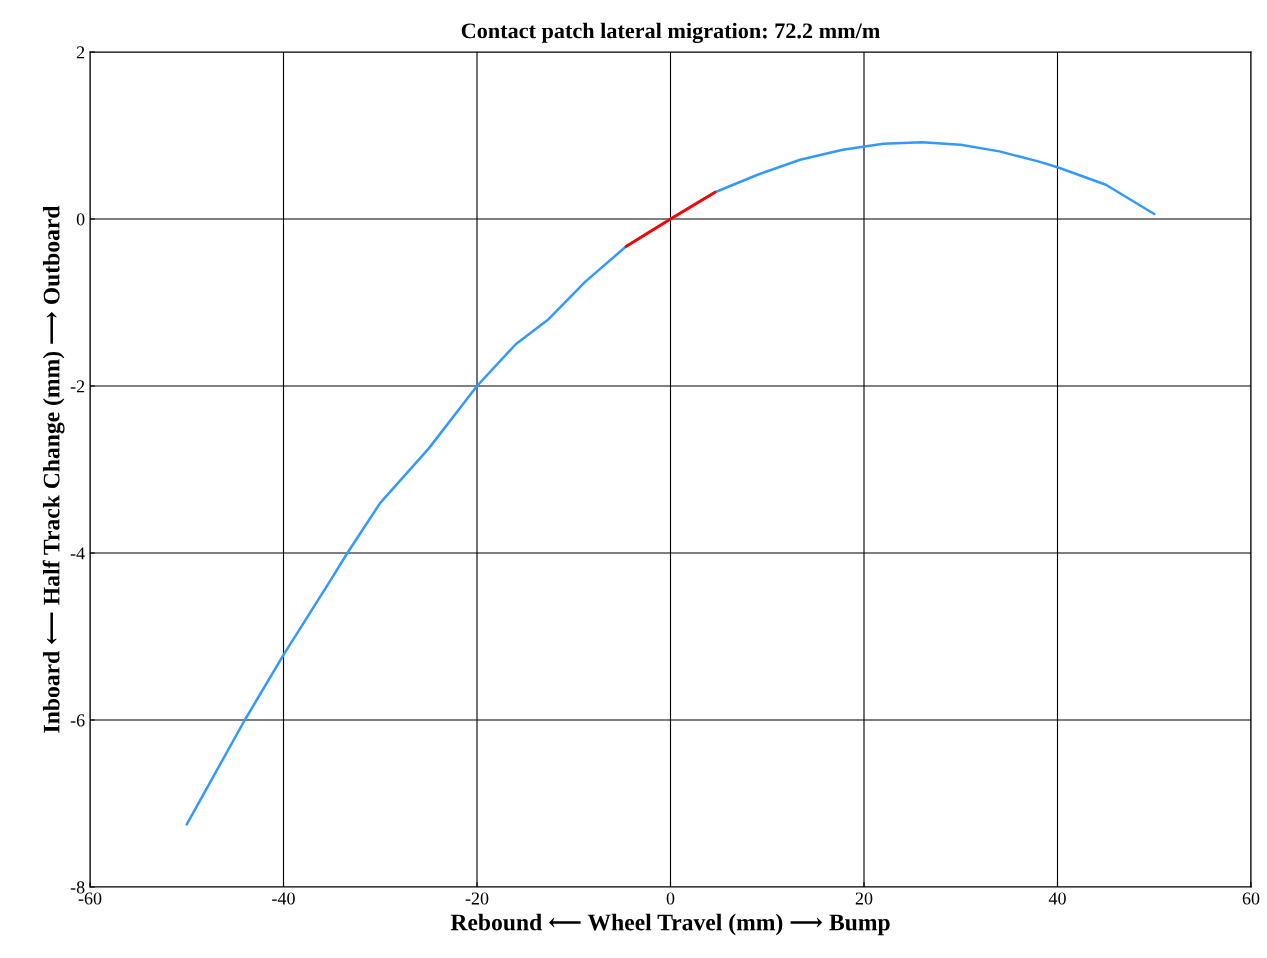  I want to click on x-axis-title: Rebound ⟵ Wheel Travel (mm) ⟶ Bump, so click(670, 924).